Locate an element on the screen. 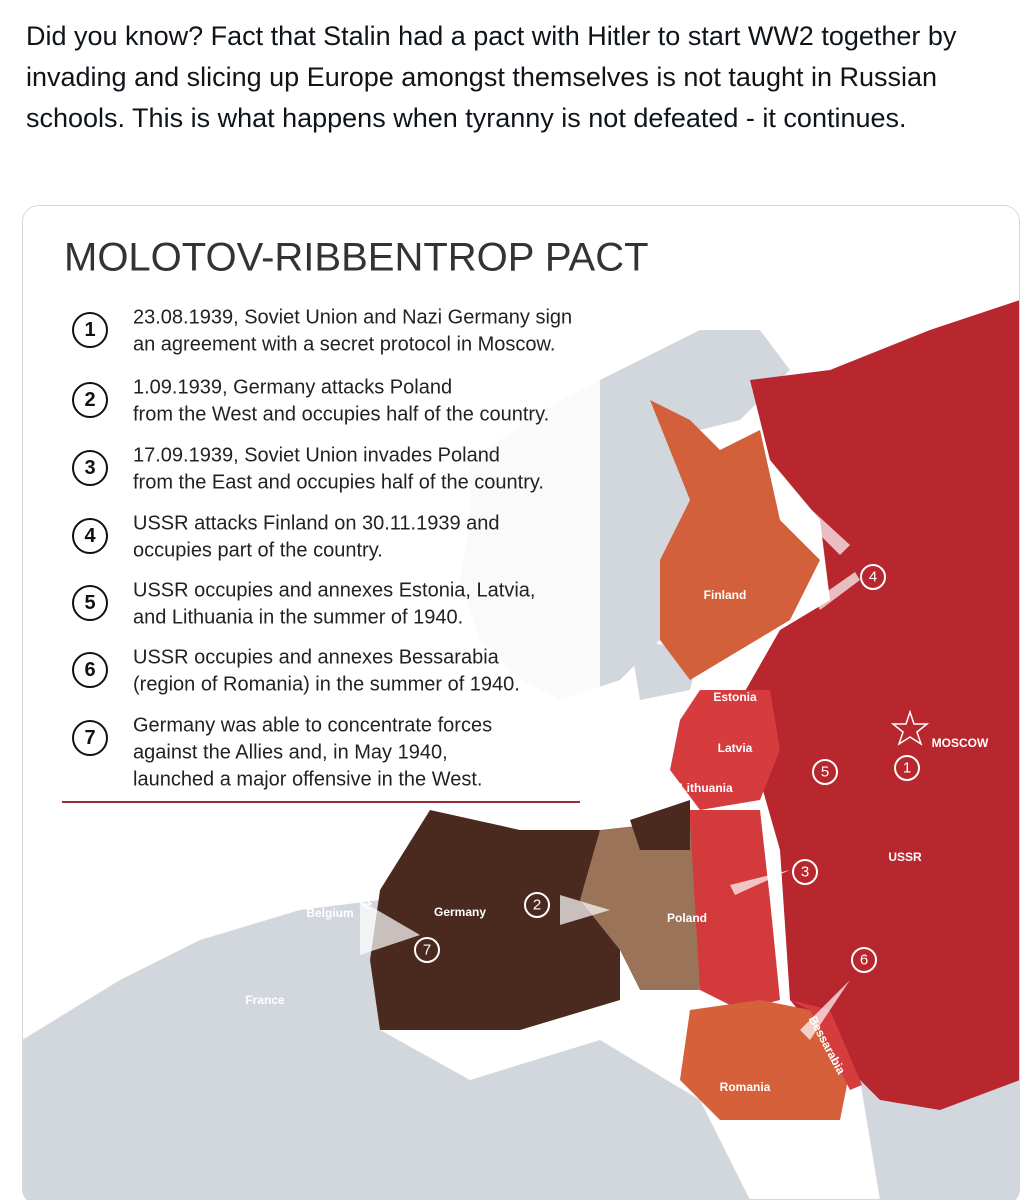  event-text: USSR attacks Finland on 30.11.1939 and is located at coordinates (316, 523).